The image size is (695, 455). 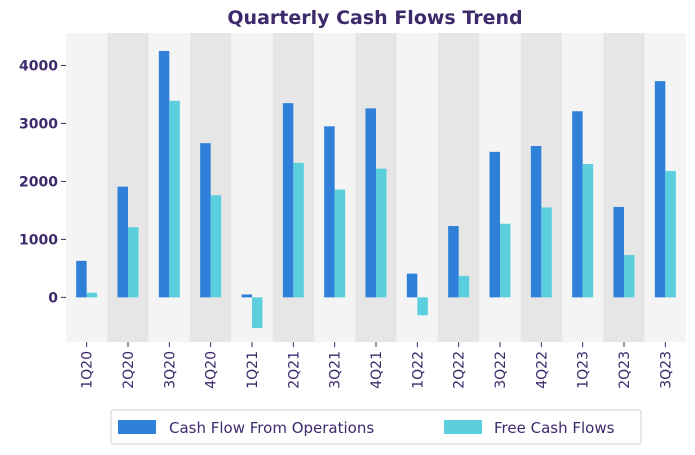 I want to click on legend: Cash Flow From Operations Free Cash Flows, so click(x=376, y=427).